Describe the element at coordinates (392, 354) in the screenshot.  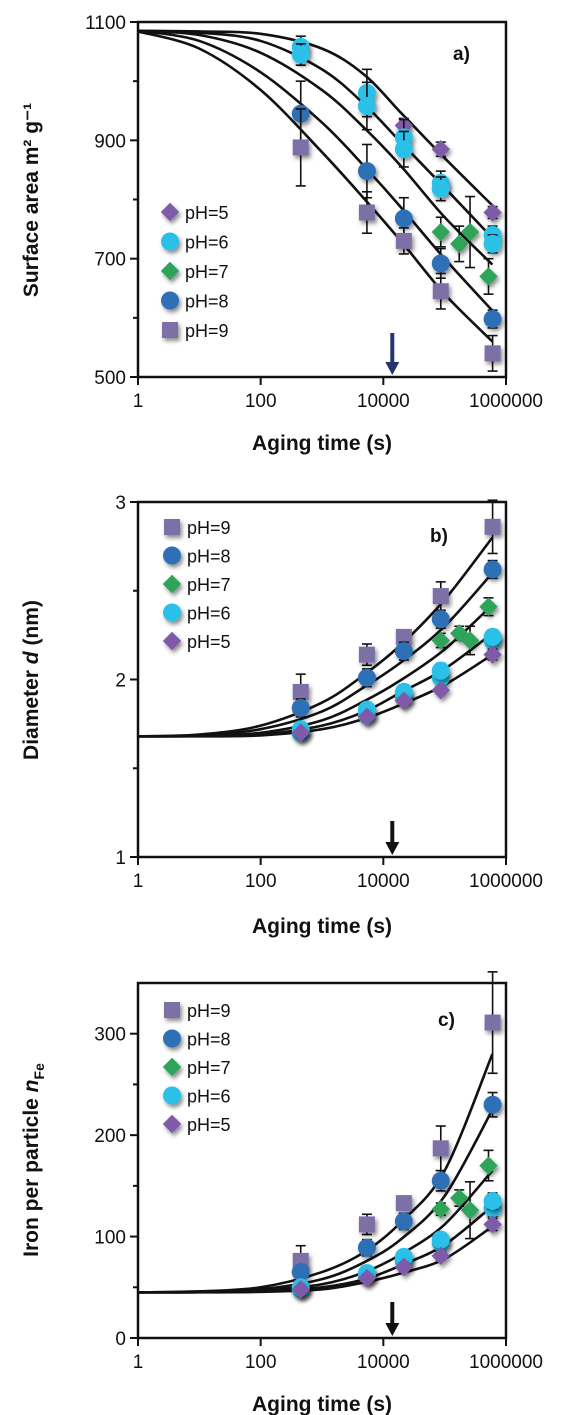
I see `panel-a-arrow` at that location.